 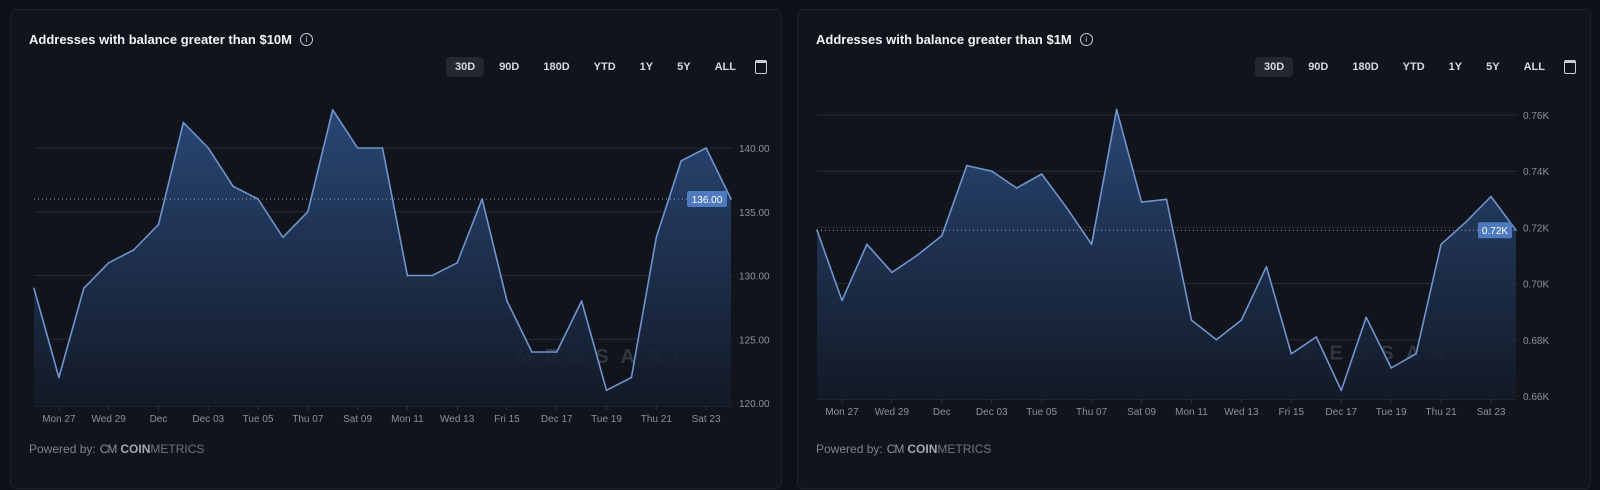 What do you see at coordinates (1536, 285) in the screenshot?
I see `y-tick-label: 0.70K` at bounding box center [1536, 285].